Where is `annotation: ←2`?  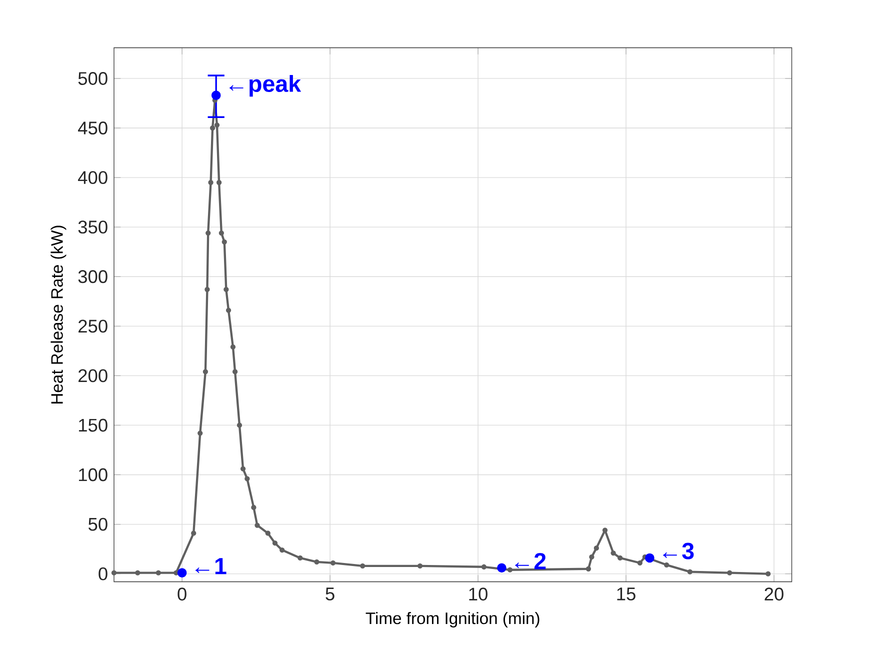 annotation: ←2 is located at coordinates (530, 561).